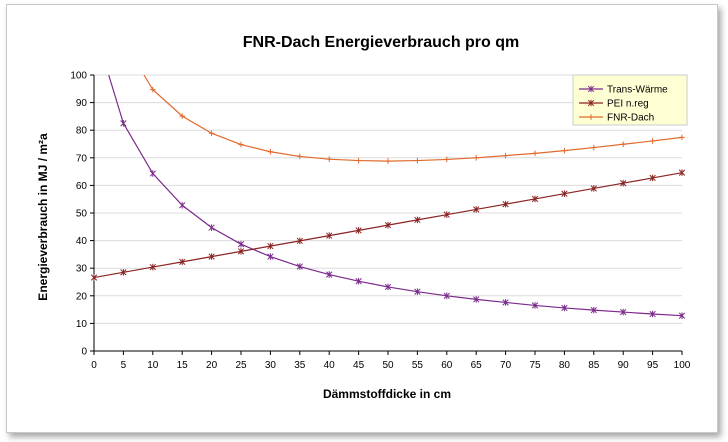 The image size is (728, 442). What do you see at coordinates (271, 365) in the screenshot?
I see `x-tick-label: 30` at bounding box center [271, 365].